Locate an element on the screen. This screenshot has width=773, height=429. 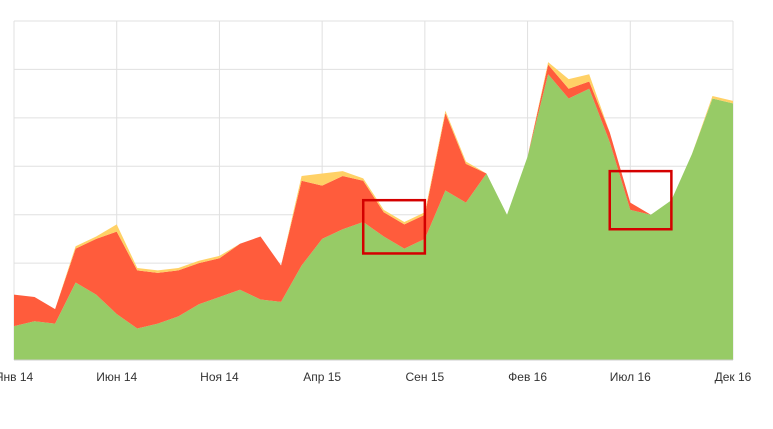
x-tick-label: Июн 14 is located at coordinates (116, 377).